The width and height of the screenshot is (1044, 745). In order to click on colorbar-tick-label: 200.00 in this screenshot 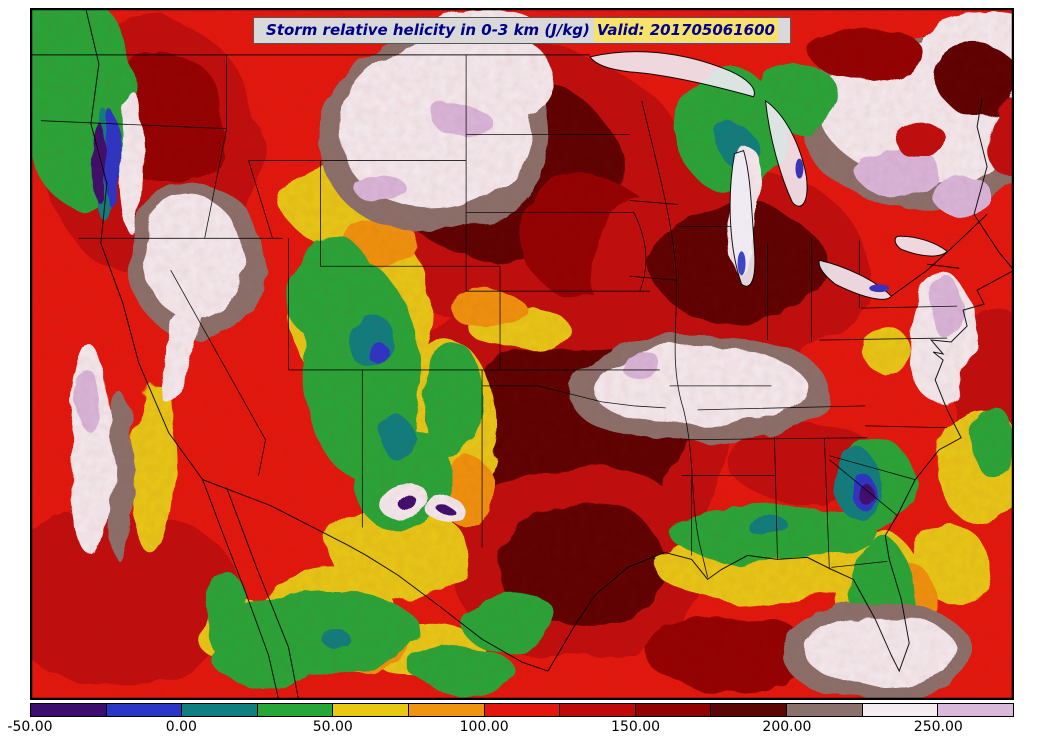, I will do `click(787, 727)`.